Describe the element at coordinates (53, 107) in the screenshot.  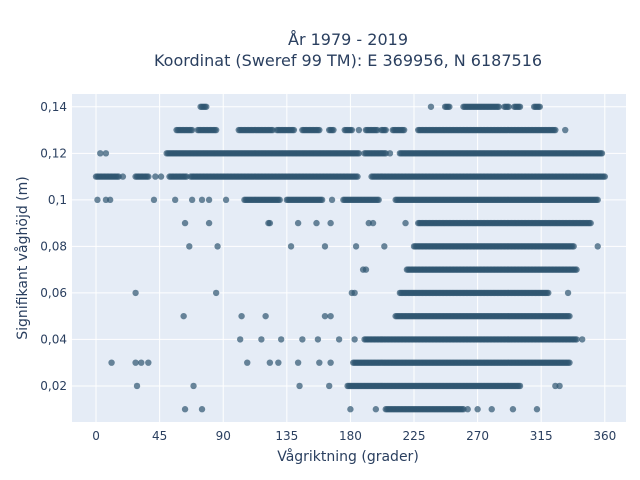
I see `y-tick-label: 0,14` at that location.